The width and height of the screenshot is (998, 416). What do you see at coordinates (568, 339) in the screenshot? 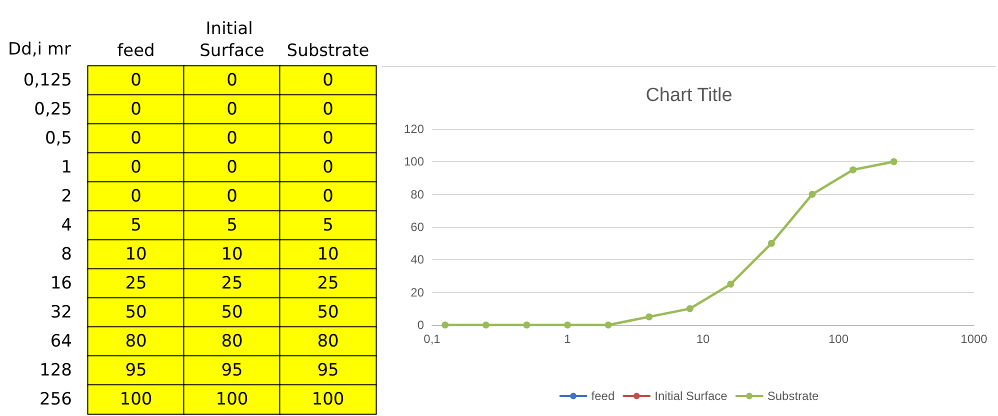
I see `x-tick-label: 1` at bounding box center [568, 339].